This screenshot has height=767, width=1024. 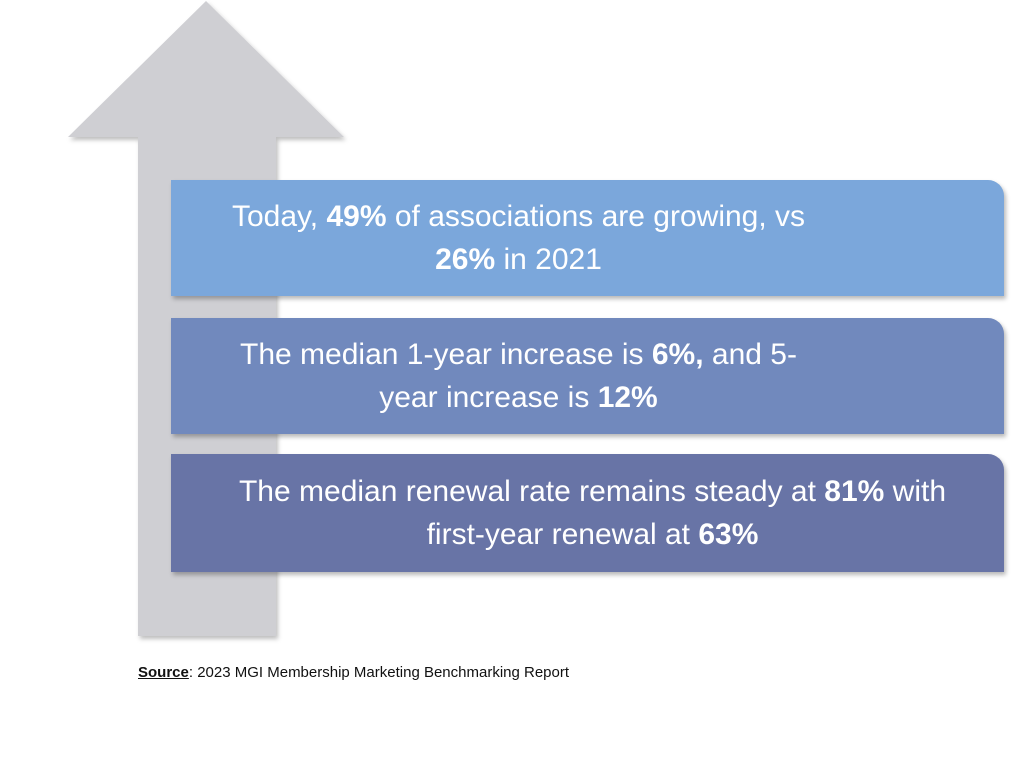 I want to click on stat-text-segment: with first-year renewal at, so click(x=686, y=513).